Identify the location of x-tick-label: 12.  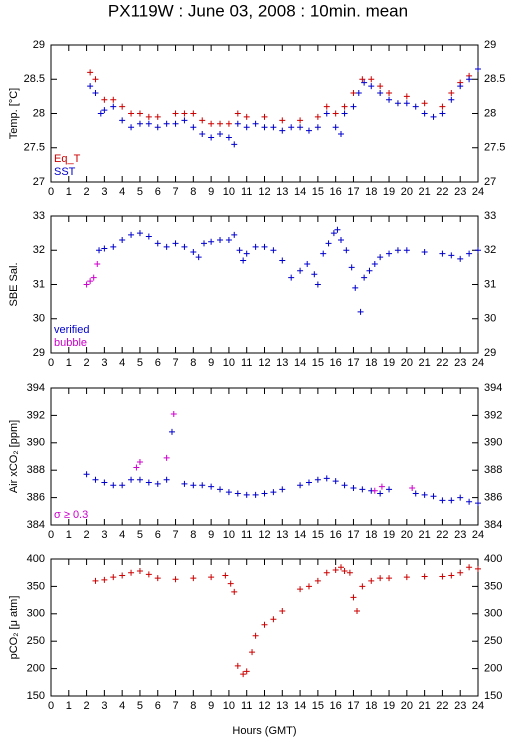
(264, 535).